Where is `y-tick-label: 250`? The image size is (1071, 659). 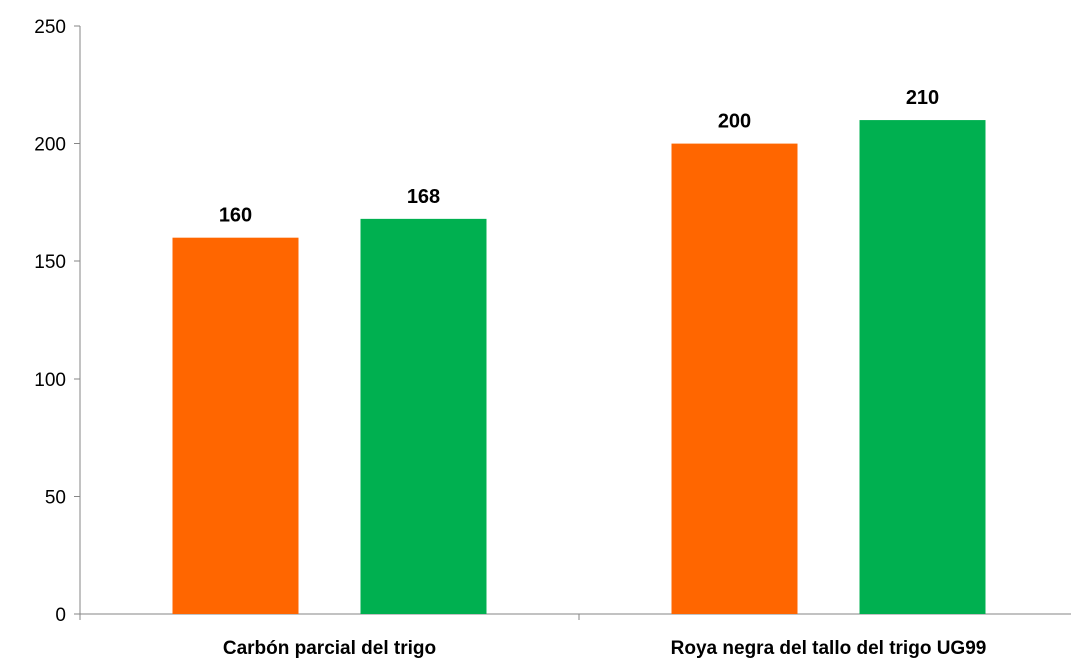
y-tick-label: 250 is located at coordinates (50, 27).